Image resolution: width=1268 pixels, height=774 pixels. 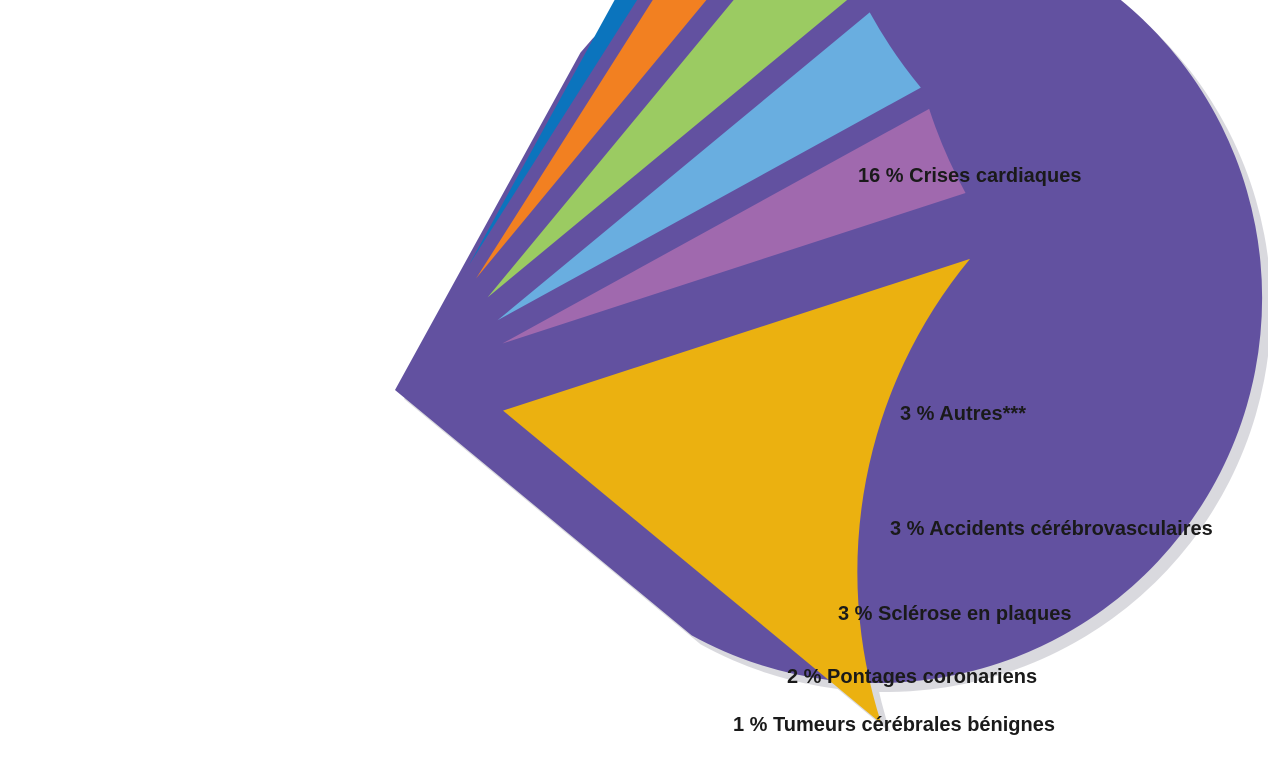 What do you see at coordinates (894, 725) in the screenshot?
I see `slice-label-7: 1 % Tumeurs cérébrales bénignes` at bounding box center [894, 725].